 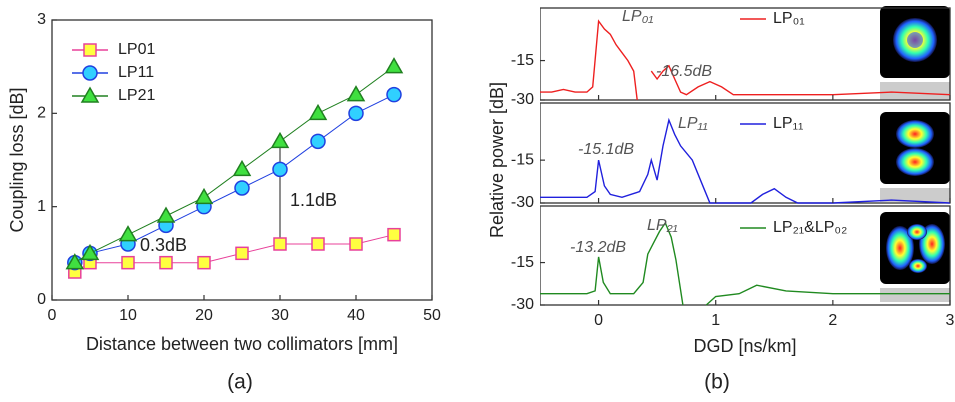 I want to click on annotation: LP₁₁, so click(x=693, y=123).